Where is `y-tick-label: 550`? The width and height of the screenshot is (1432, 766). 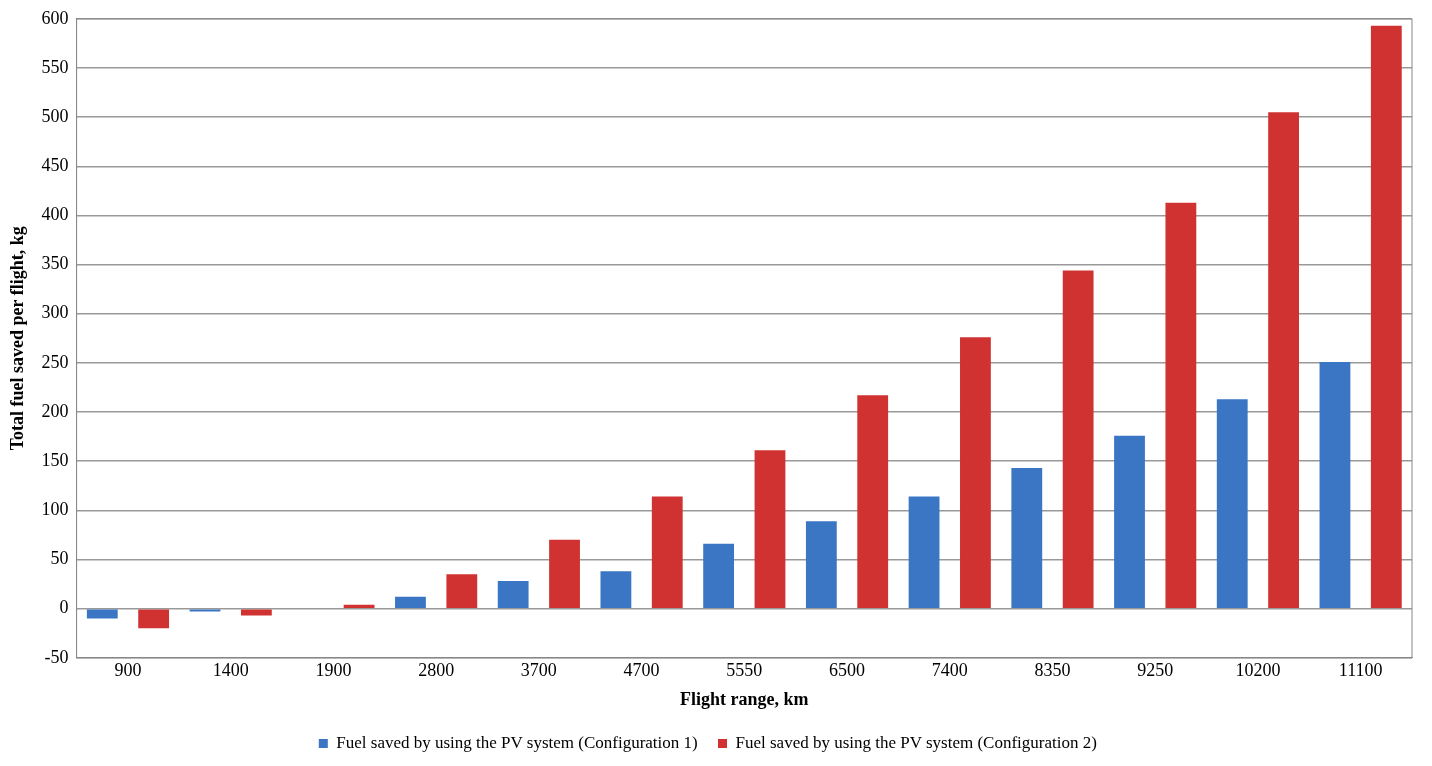
y-tick-label: 550 is located at coordinates (55, 66).